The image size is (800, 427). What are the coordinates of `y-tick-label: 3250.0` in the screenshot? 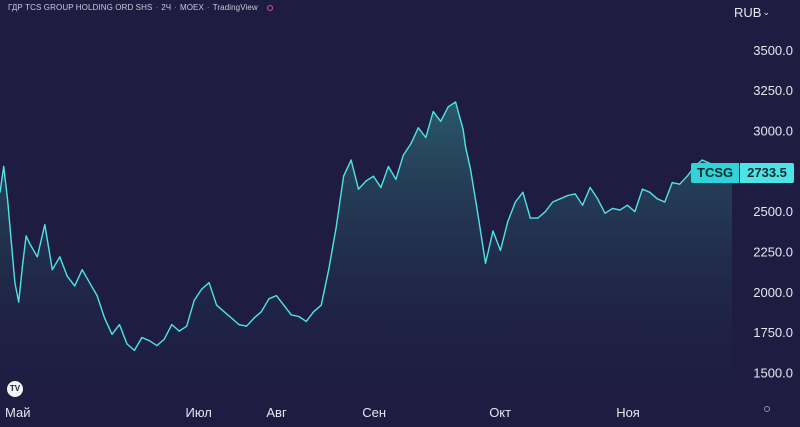 It's located at (773, 90).